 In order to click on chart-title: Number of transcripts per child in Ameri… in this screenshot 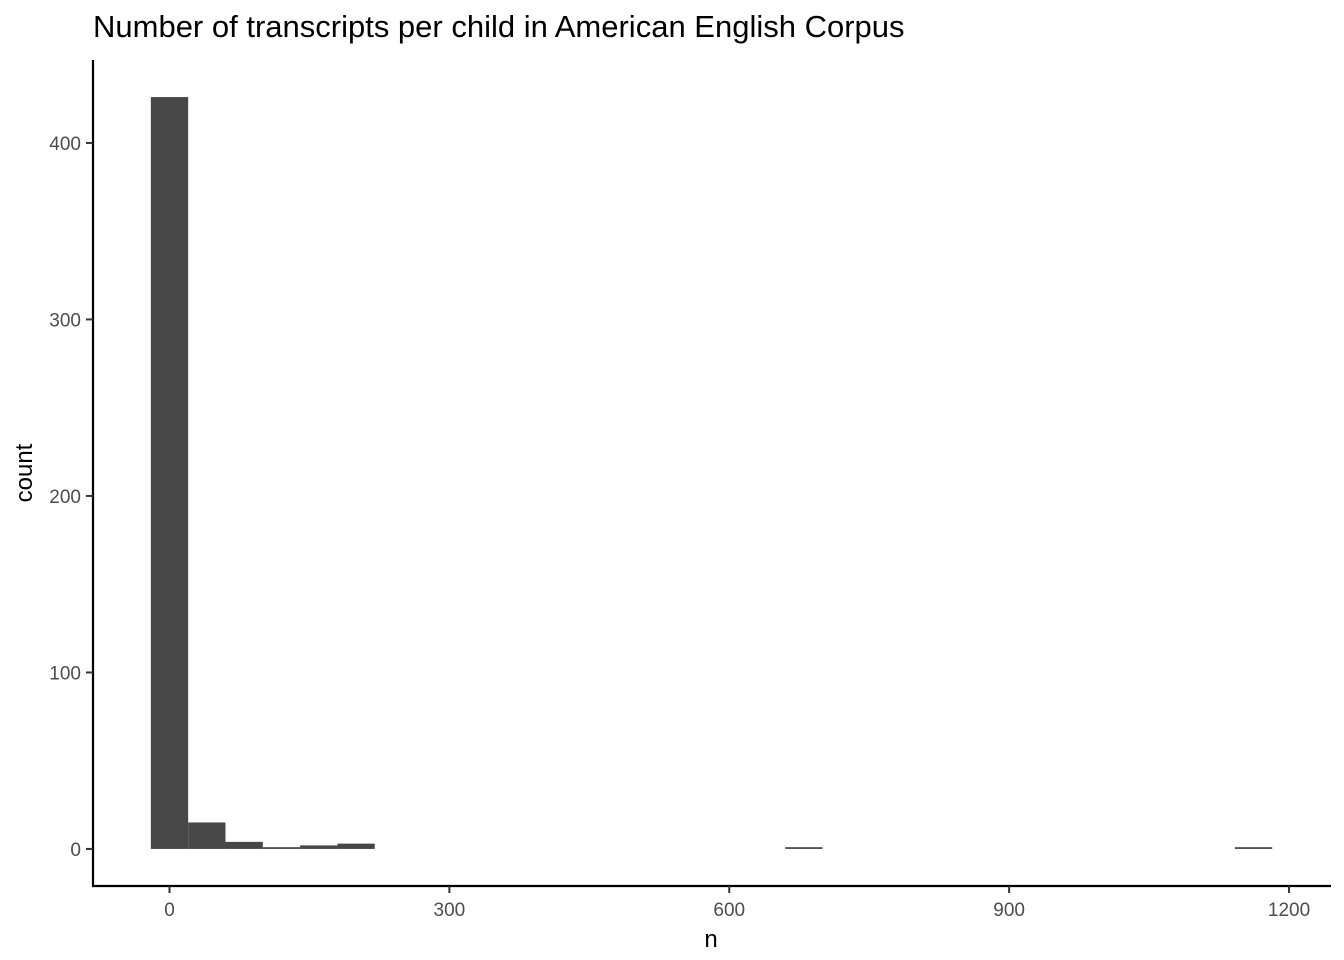, I will do `click(499, 26)`.